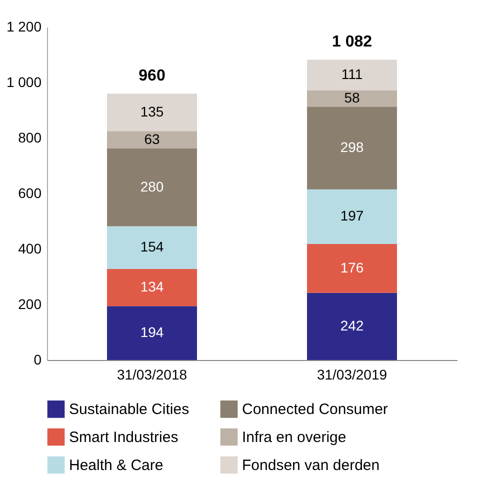  What do you see at coordinates (352, 374) in the screenshot?
I see `x-tick-label: 31/03/2019` at bounding box center [352, 374].